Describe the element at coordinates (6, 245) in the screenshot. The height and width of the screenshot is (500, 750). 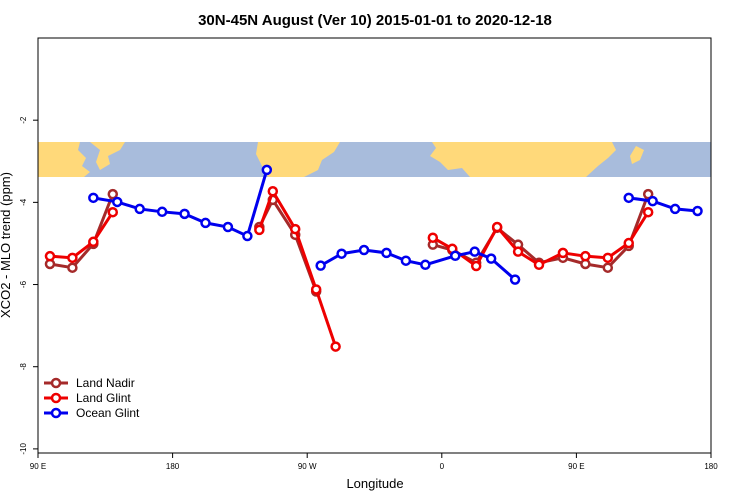
I see `y-axis-title: XCO2 - MLO trend (ppm)` at that location.